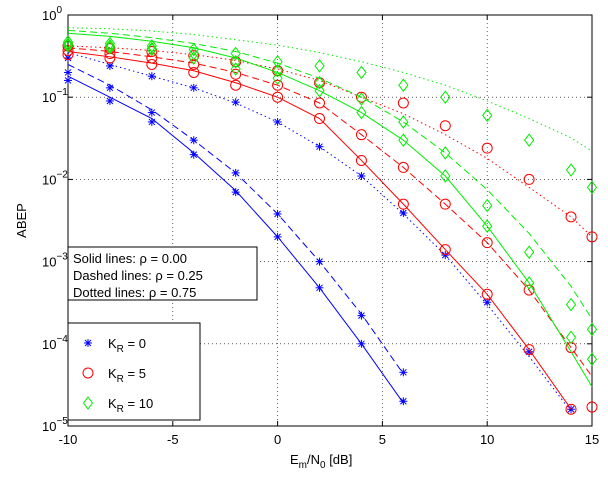 Image resolution: width=608 pixels, height=477 pixels. I want to click on y-tick-label: 10⁻⁴, so click(55, 343).